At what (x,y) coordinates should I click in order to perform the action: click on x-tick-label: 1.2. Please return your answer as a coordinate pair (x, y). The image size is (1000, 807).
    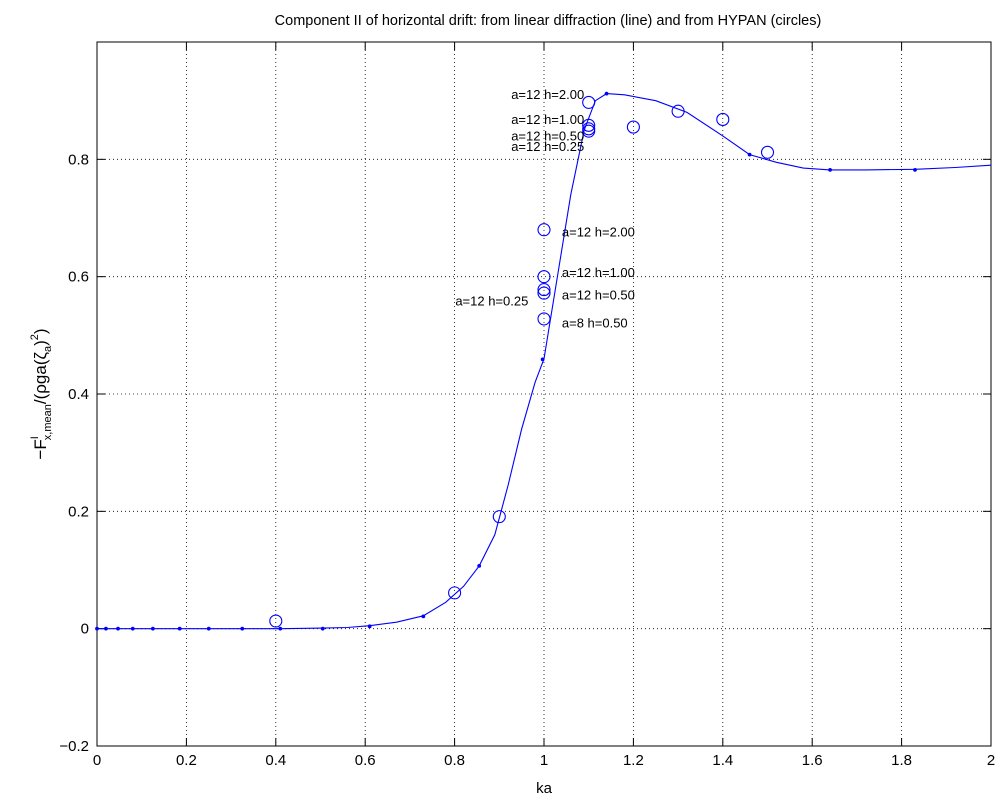
    Looking at the image, I should click on (633, 760).